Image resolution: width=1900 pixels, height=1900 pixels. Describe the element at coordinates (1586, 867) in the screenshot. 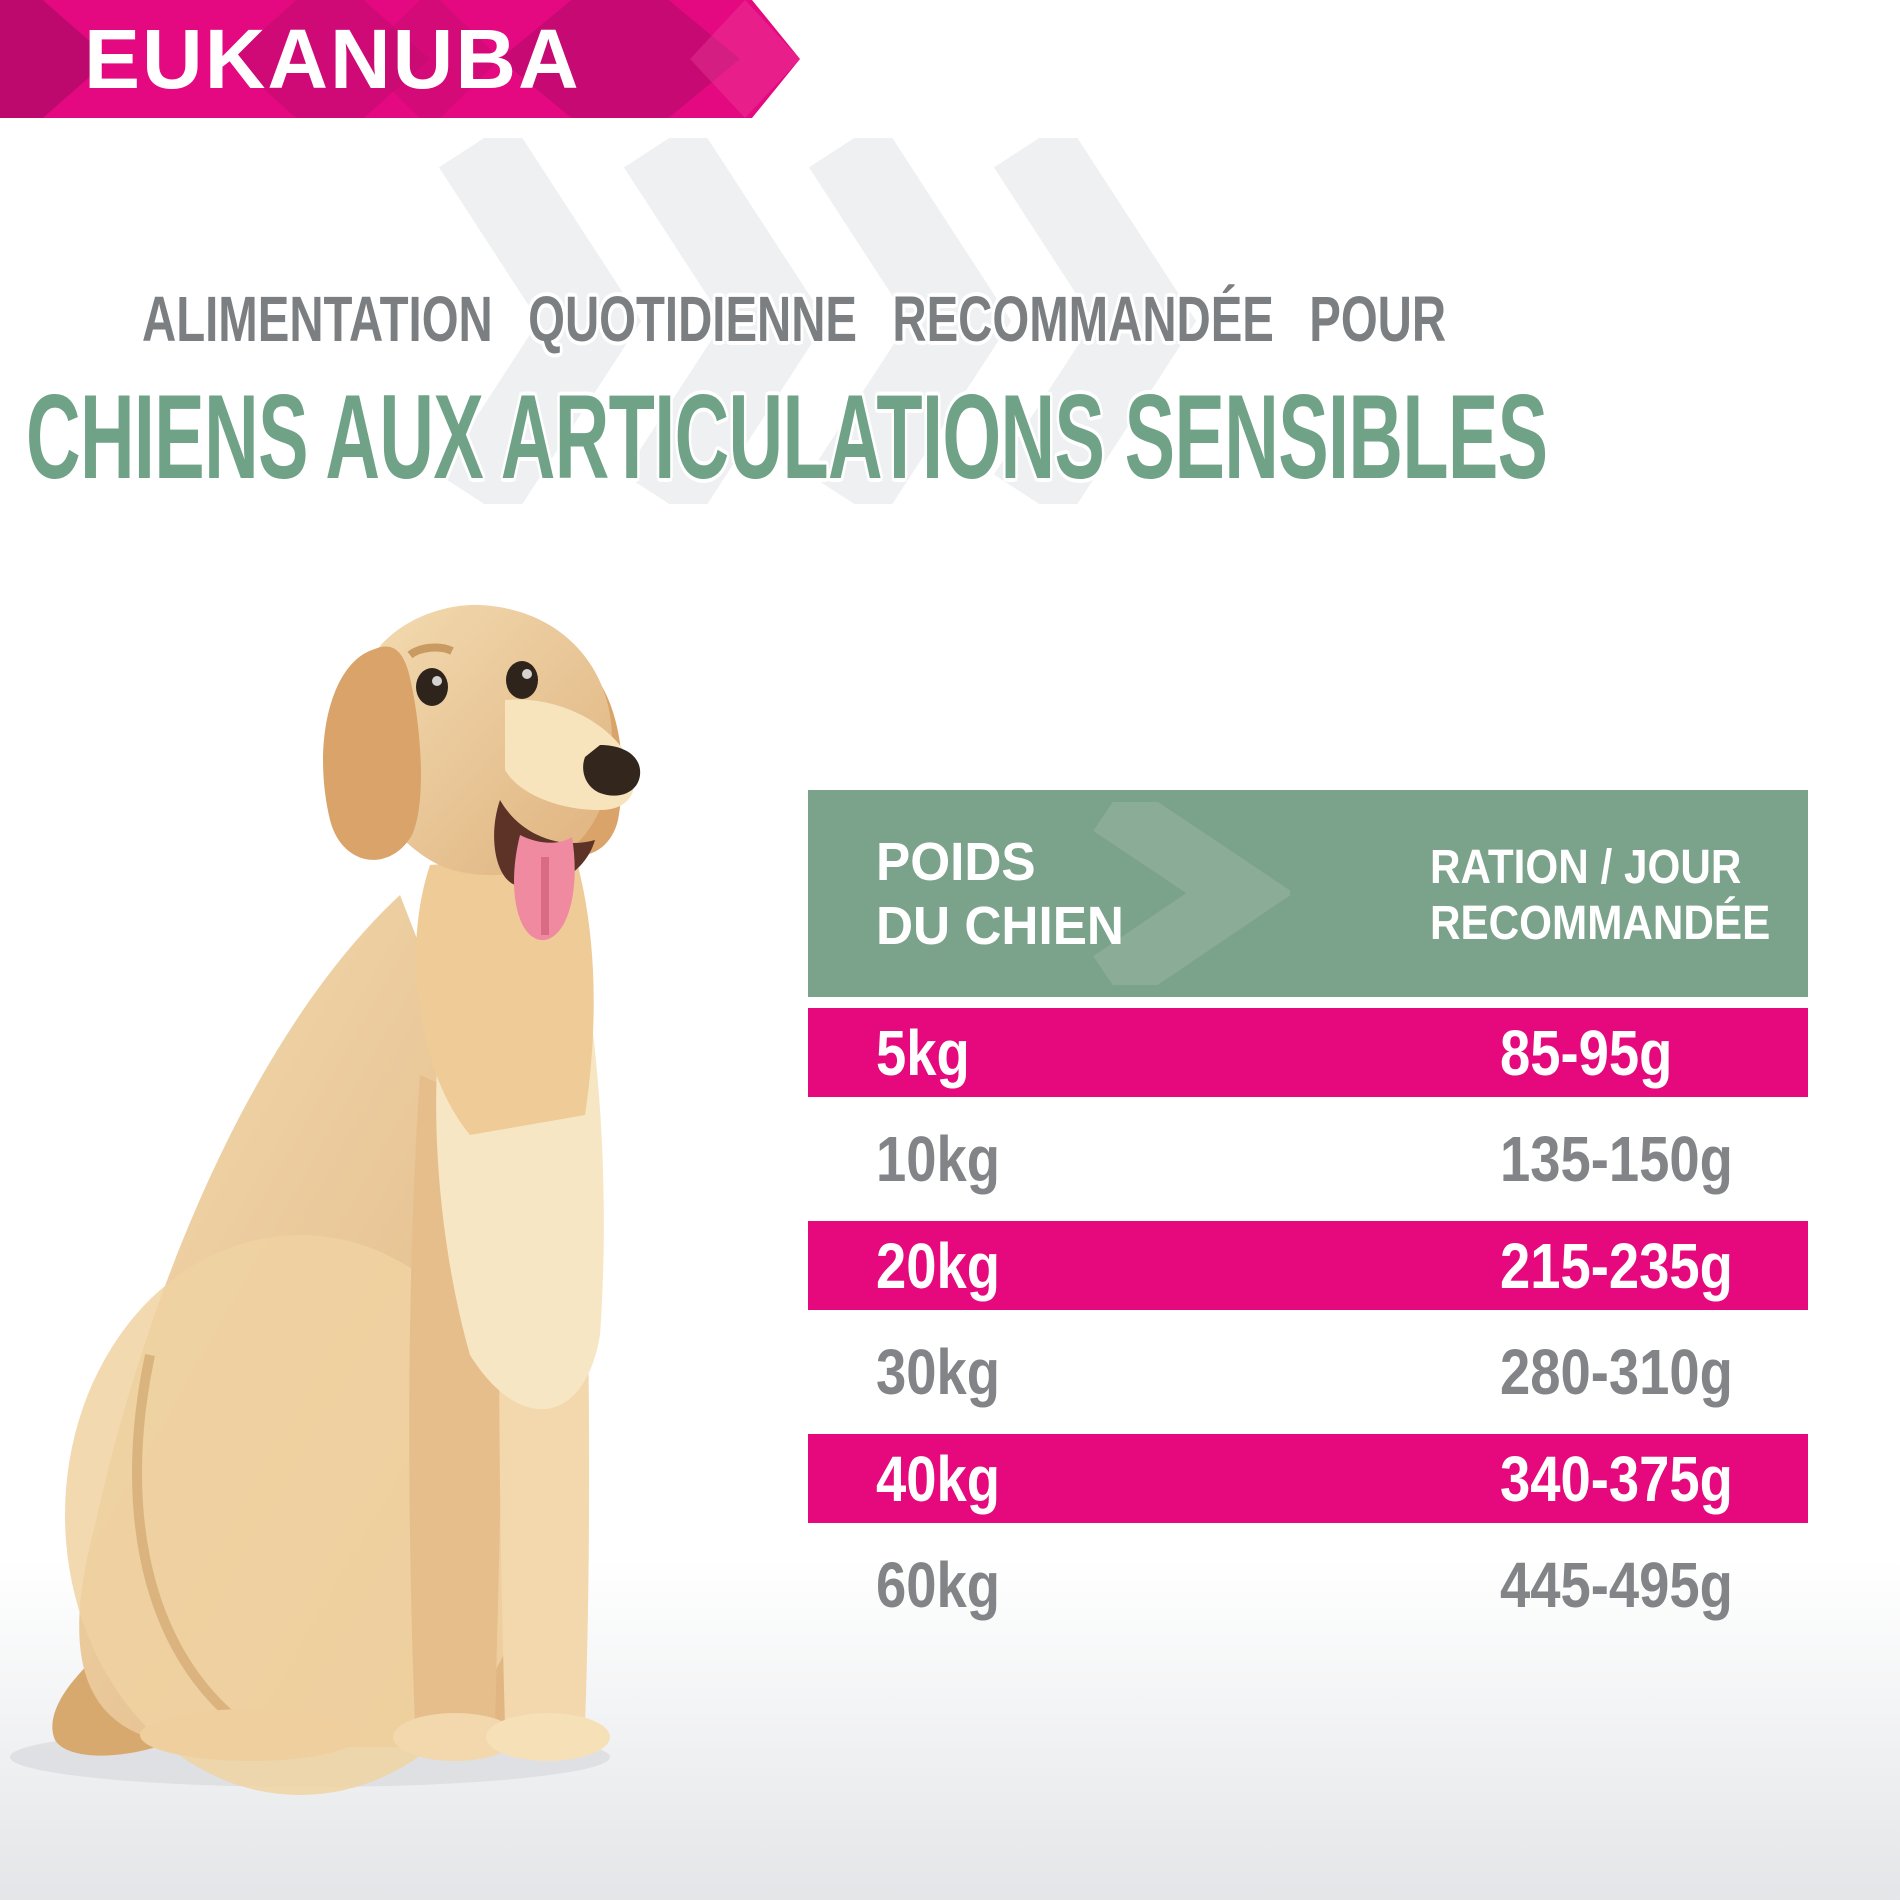

I see `ration-header-line1: RATION / JOUR` at that location.